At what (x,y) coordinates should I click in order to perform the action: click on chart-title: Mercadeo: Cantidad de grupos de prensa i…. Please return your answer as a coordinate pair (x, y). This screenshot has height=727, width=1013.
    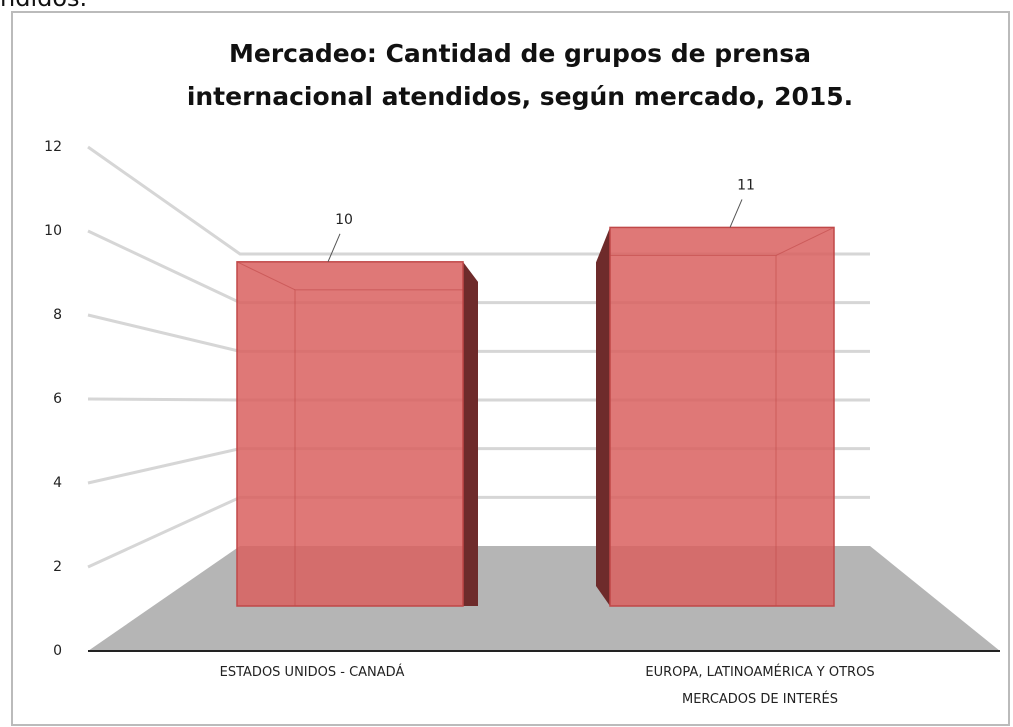
    Looking at the image, I should click on (520, 75).